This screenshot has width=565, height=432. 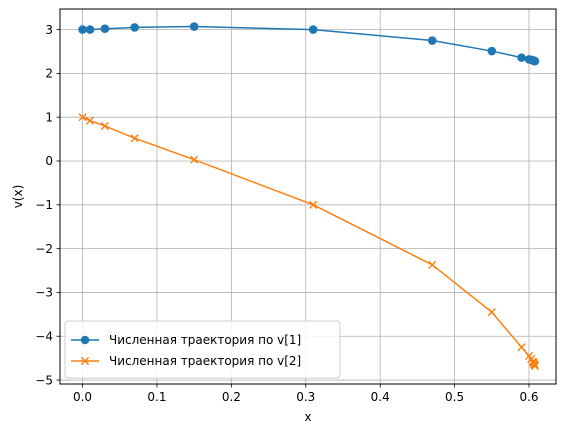 What do you see at coordinates (380, 397) in the screenshot?
I see `x-tick-label: 0.4` at bounding box center [380, 397].